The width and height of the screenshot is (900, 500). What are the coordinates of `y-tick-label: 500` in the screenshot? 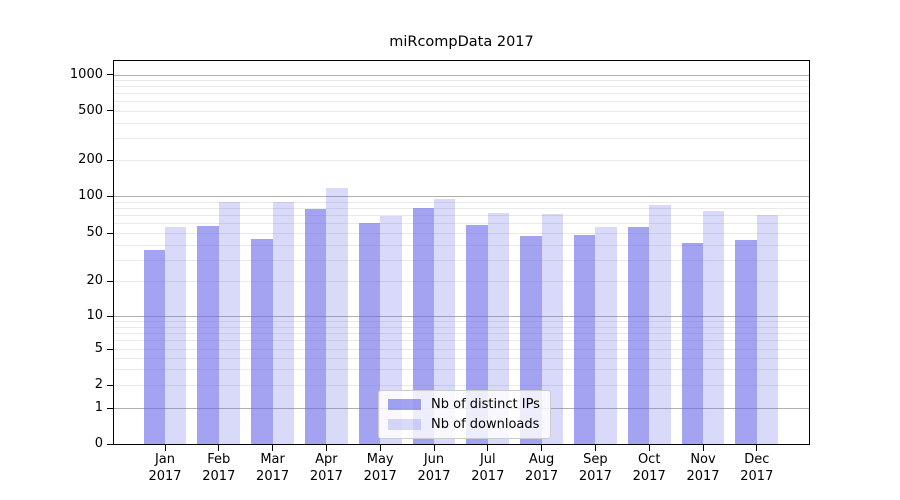 It's located at (90, 110).